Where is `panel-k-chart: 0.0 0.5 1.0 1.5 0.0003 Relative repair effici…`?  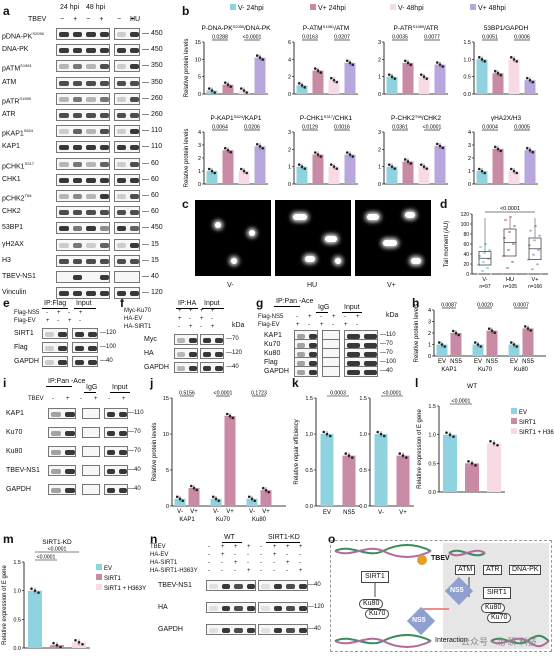
panel-k-chart: 0.0 0.5 1.0 1.5 0.0003 Relative repair effici… is located at coordinates (354, 453).